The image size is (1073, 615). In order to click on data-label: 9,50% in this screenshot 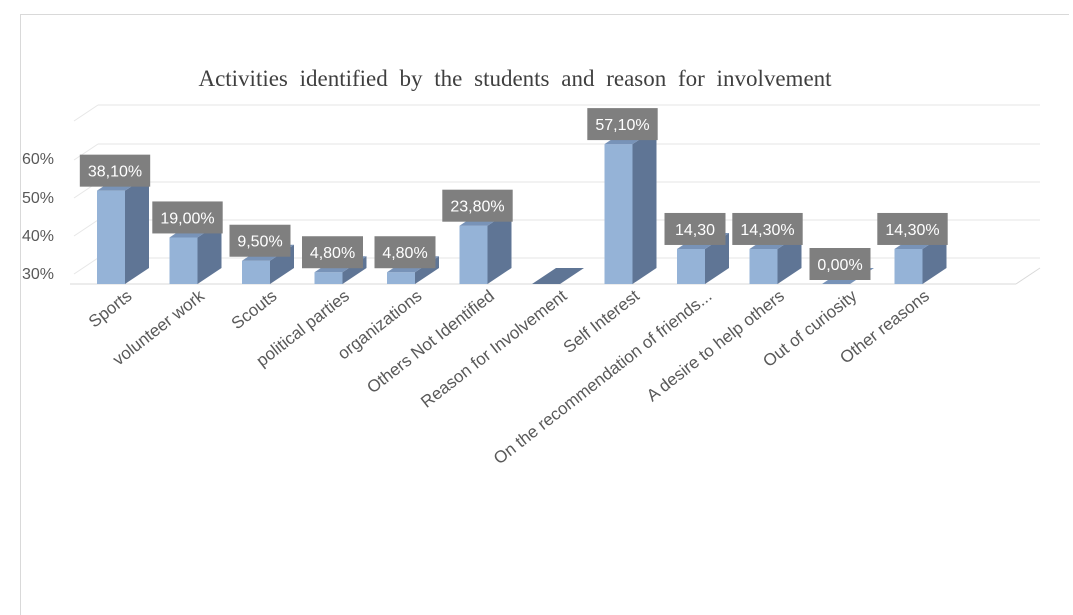, I will do `click(259, 242)`.